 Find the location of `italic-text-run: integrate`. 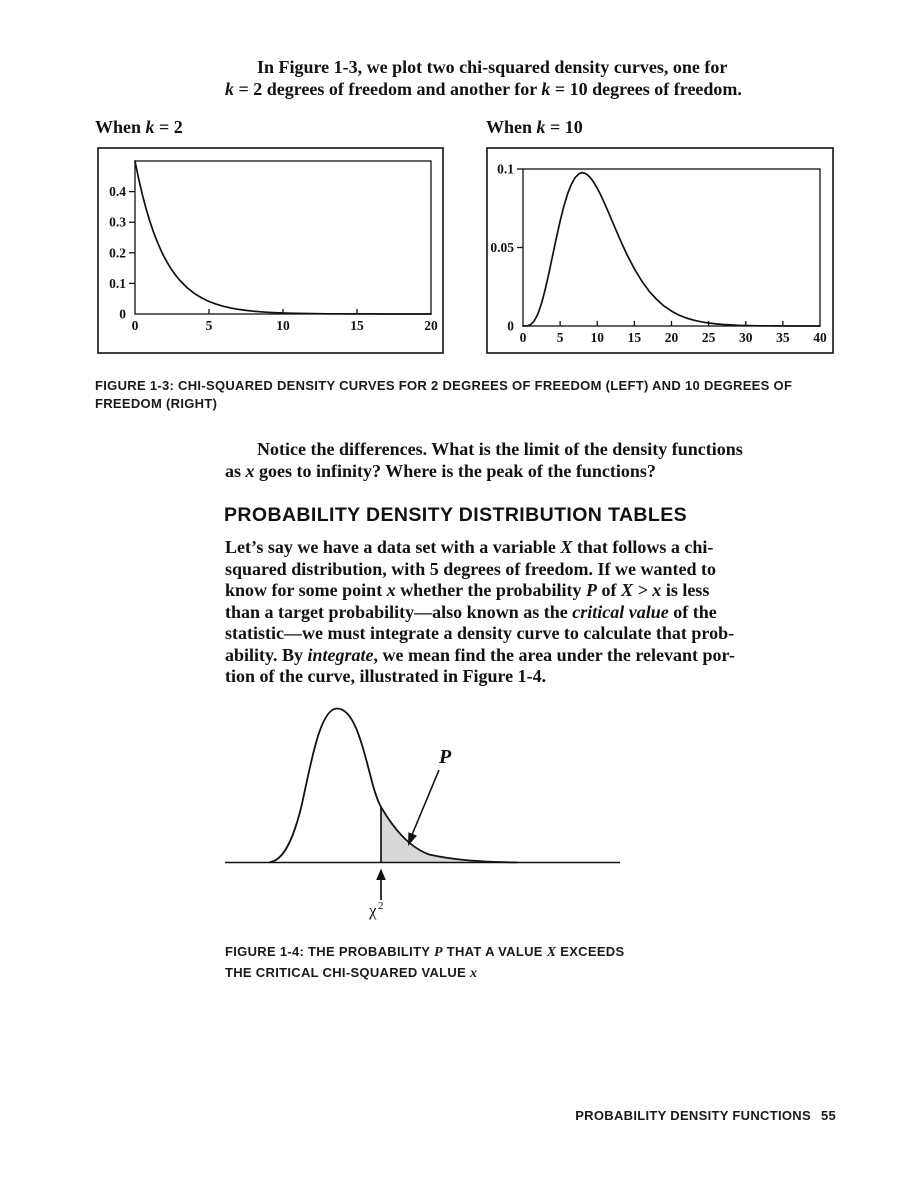

italic-text-run: integrate is located at coordinates (340, 654).